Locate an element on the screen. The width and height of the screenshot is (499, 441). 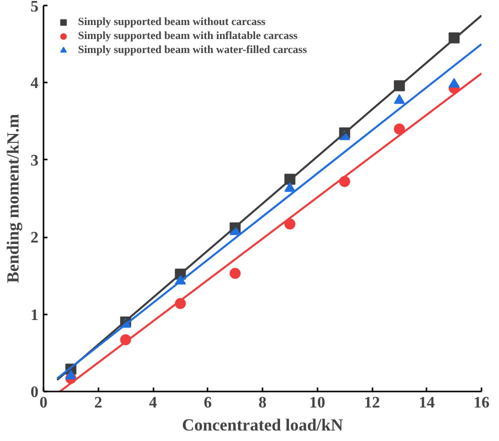
y-tick-label: 4 is located at coordinates (34, 83).